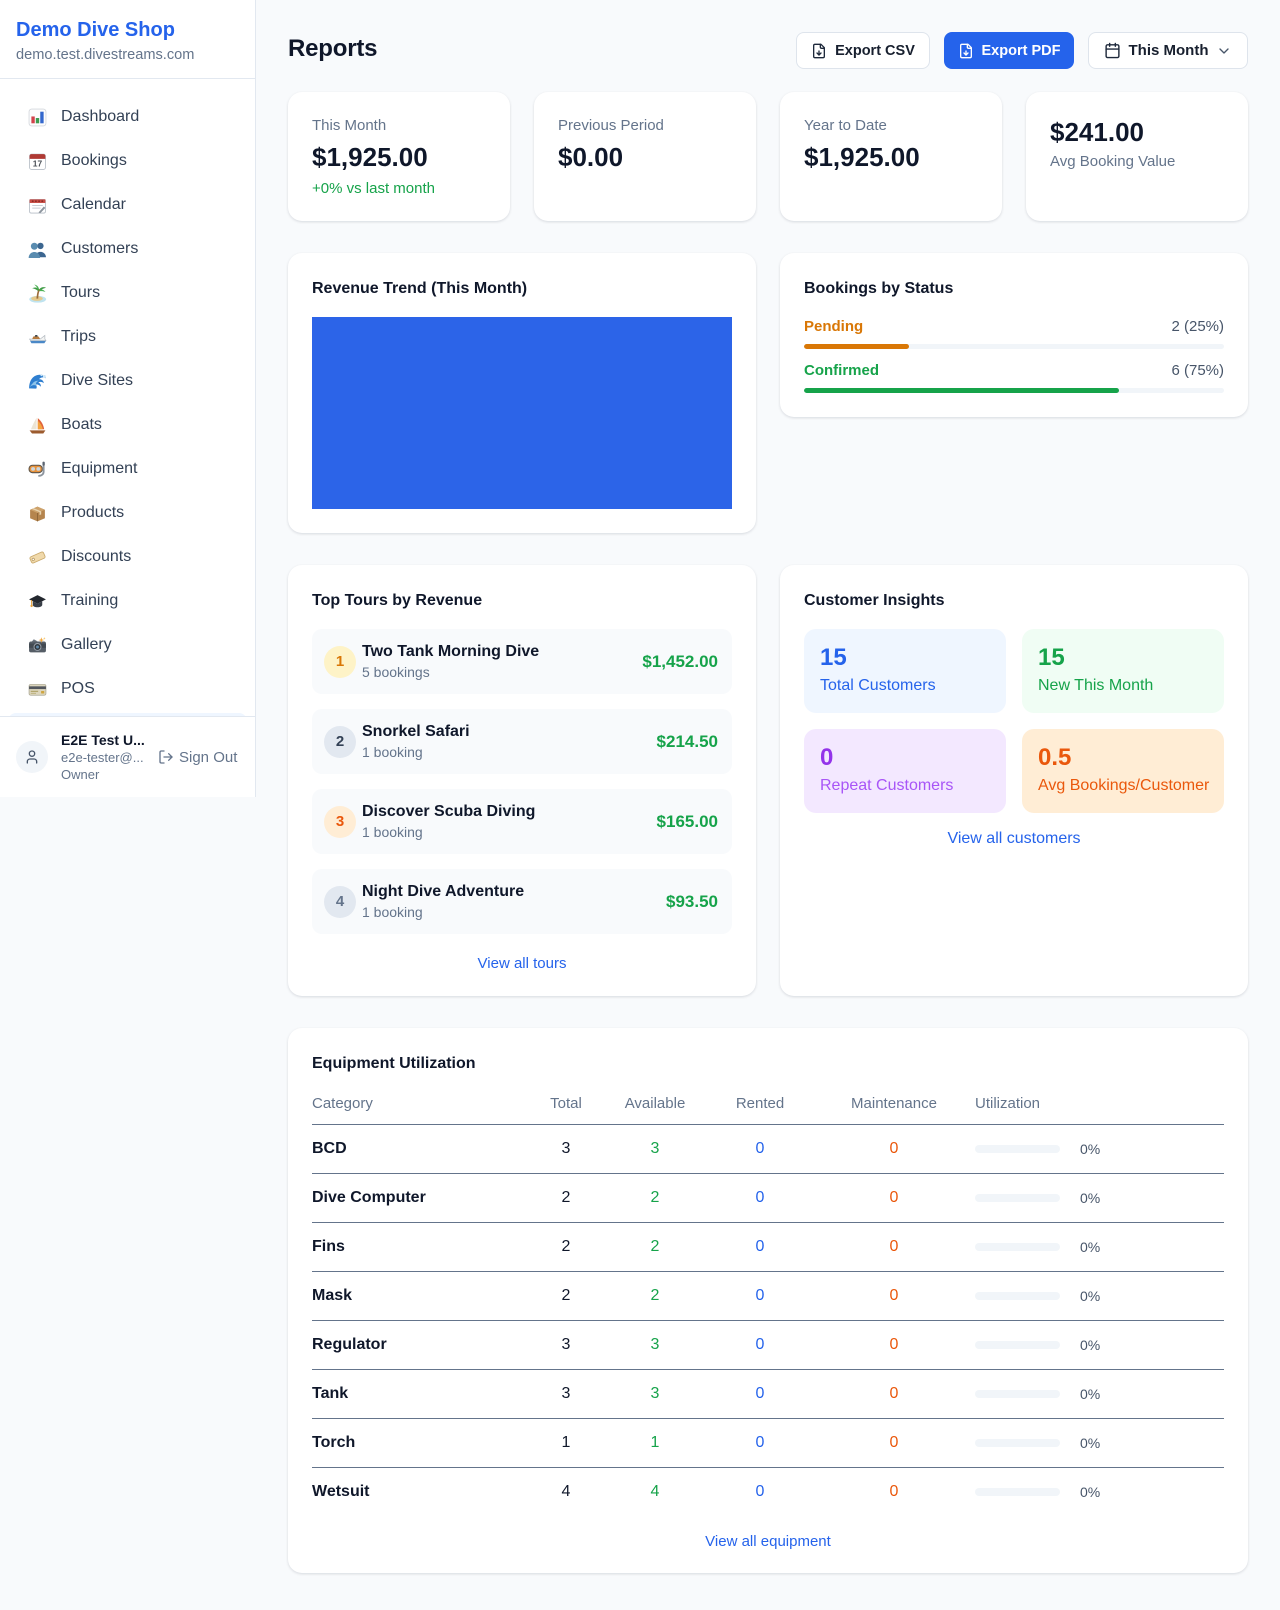 The height and width of the screenshot is (1610, 1280). What do you see at coordinates (38, 163) in the screenshot?
I see `svg-text: 17` at bounding box center [38, 163].